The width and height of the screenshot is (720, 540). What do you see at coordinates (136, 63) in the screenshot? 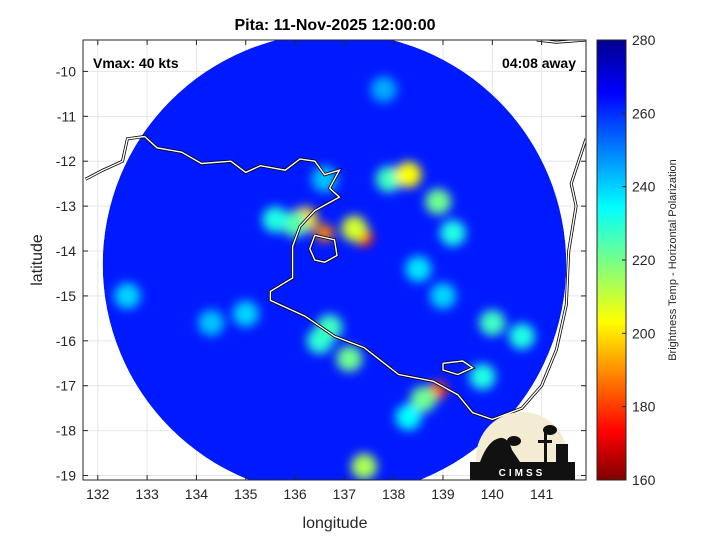
I see `vmax-annotation: Vmax: 40 kts` at bounding box center [136, 63].